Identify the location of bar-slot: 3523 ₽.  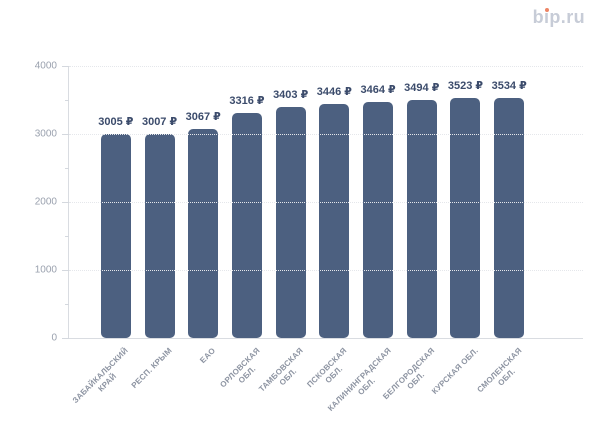
(466, 202).